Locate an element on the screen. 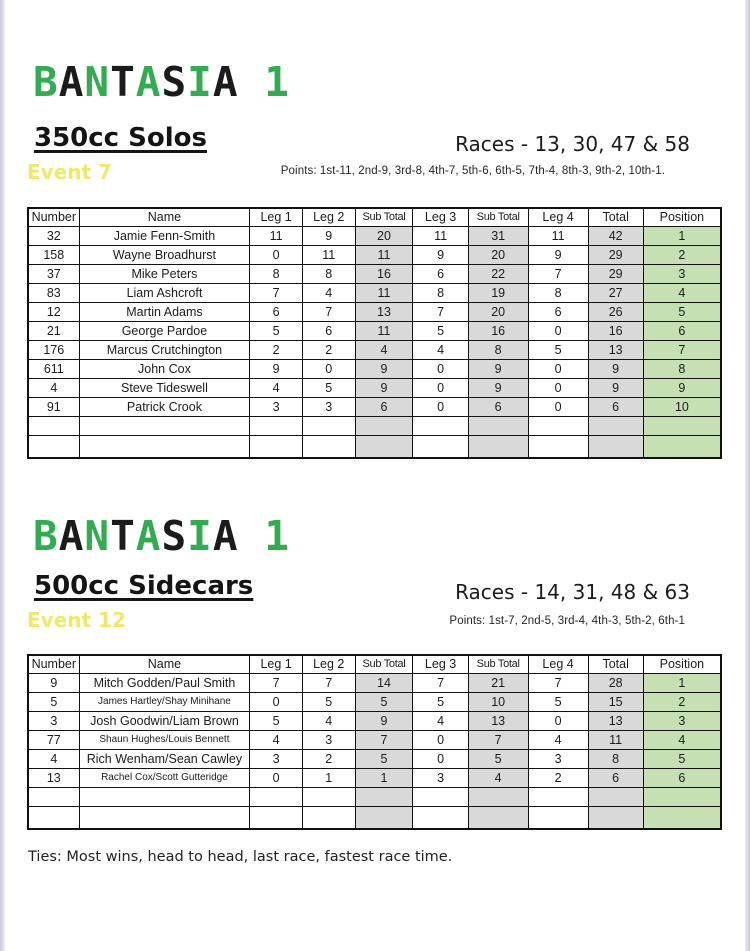 The width and height of the screenshot is (750, 951). column-header: Position is located at coordinates (682, 217).